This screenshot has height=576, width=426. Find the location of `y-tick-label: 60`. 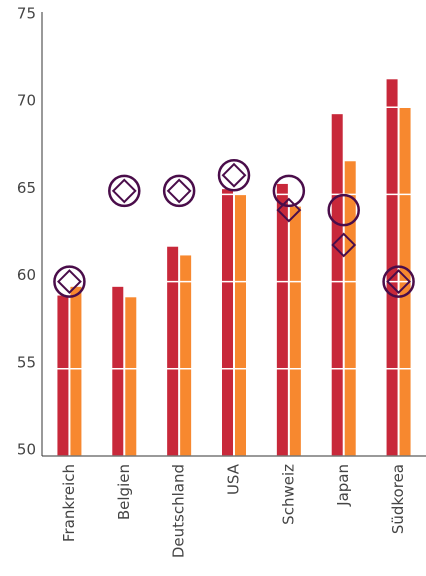

y-tick-label: 60 is located at coordinates (26, 275).